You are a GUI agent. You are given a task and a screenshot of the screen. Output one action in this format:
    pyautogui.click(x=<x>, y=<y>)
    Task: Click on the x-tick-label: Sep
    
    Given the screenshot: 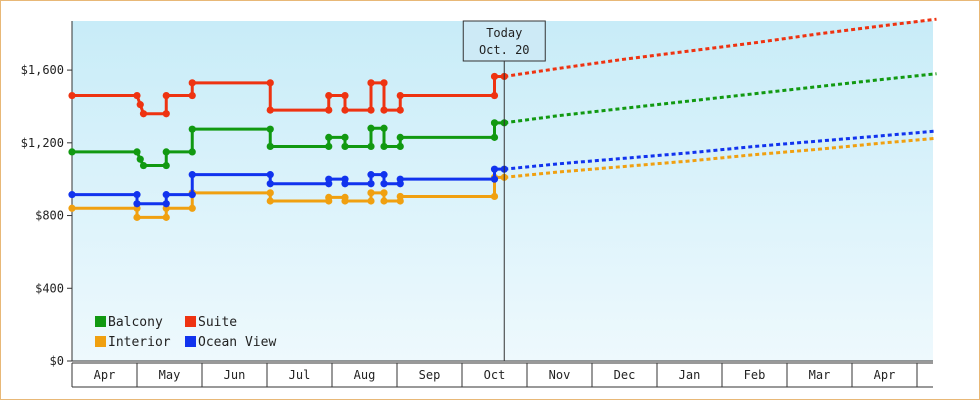 What is the action you would take?
    pyautogui.click(x=430, y=375)
    